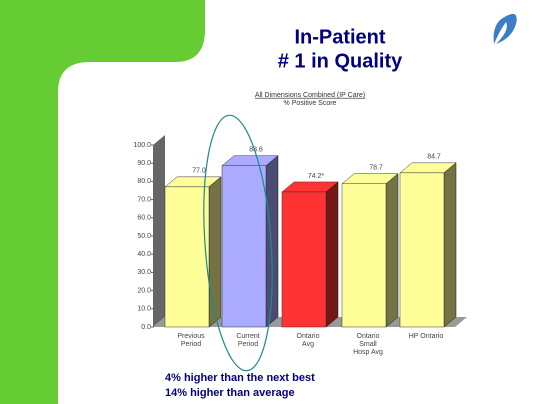  I want to click on y-tick-label: 90.0, so click(144, 163).